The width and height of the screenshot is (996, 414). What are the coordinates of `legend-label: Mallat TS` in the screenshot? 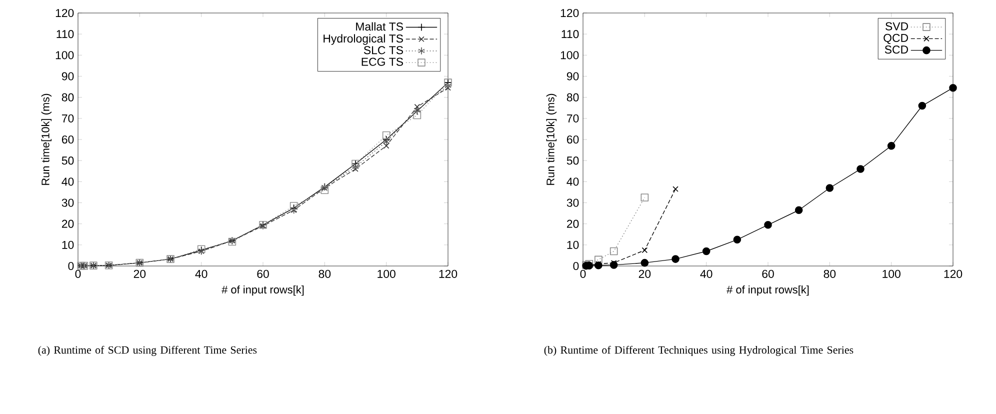 It's located at (379, 26).